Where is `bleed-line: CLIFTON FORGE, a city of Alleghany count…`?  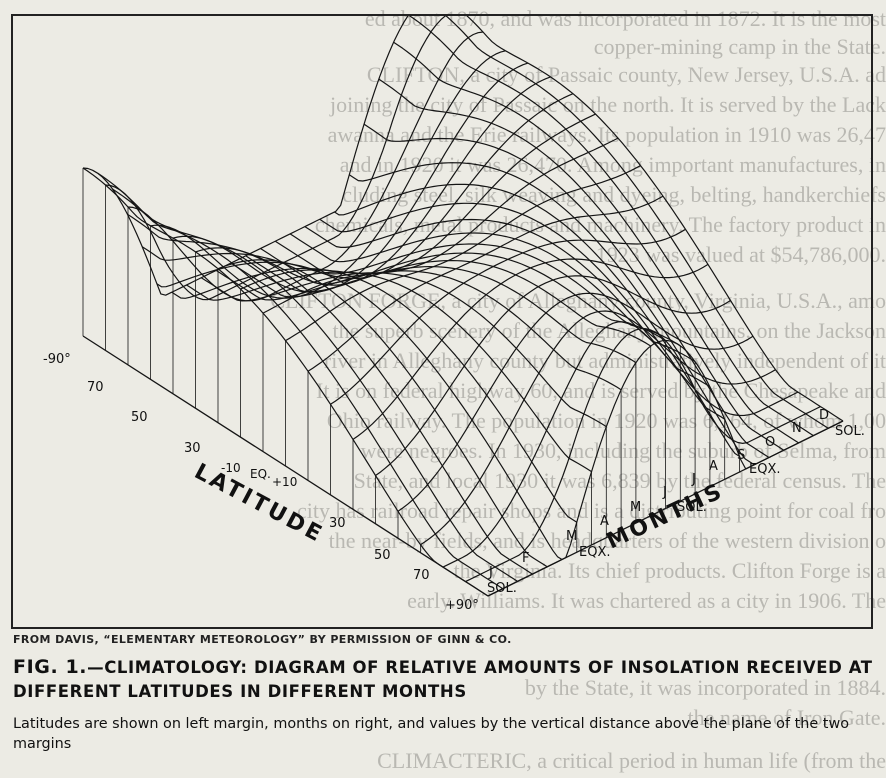
bleed-line: CLIFTON FORGE, a city of Alleghany count… is located at coordinates (578, 300).